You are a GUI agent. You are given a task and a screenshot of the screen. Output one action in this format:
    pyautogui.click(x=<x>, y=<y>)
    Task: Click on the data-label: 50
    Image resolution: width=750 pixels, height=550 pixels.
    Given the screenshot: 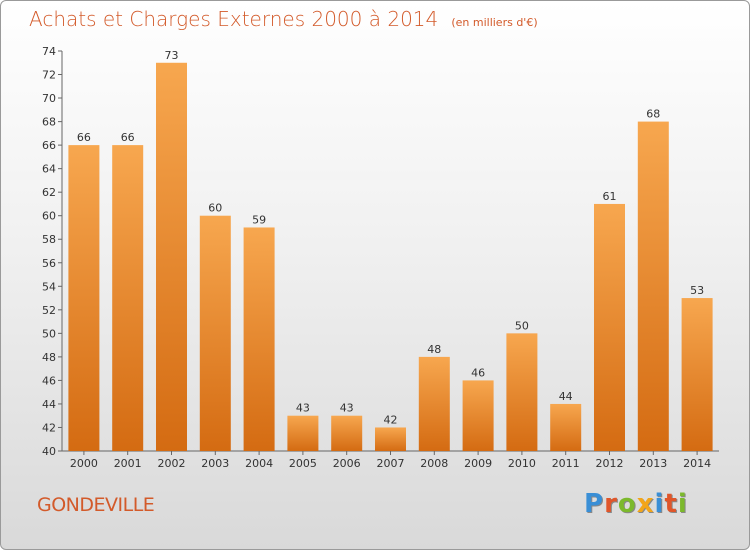 What is the action you would take?
    pyautogui.click(x=522, y=325)
    